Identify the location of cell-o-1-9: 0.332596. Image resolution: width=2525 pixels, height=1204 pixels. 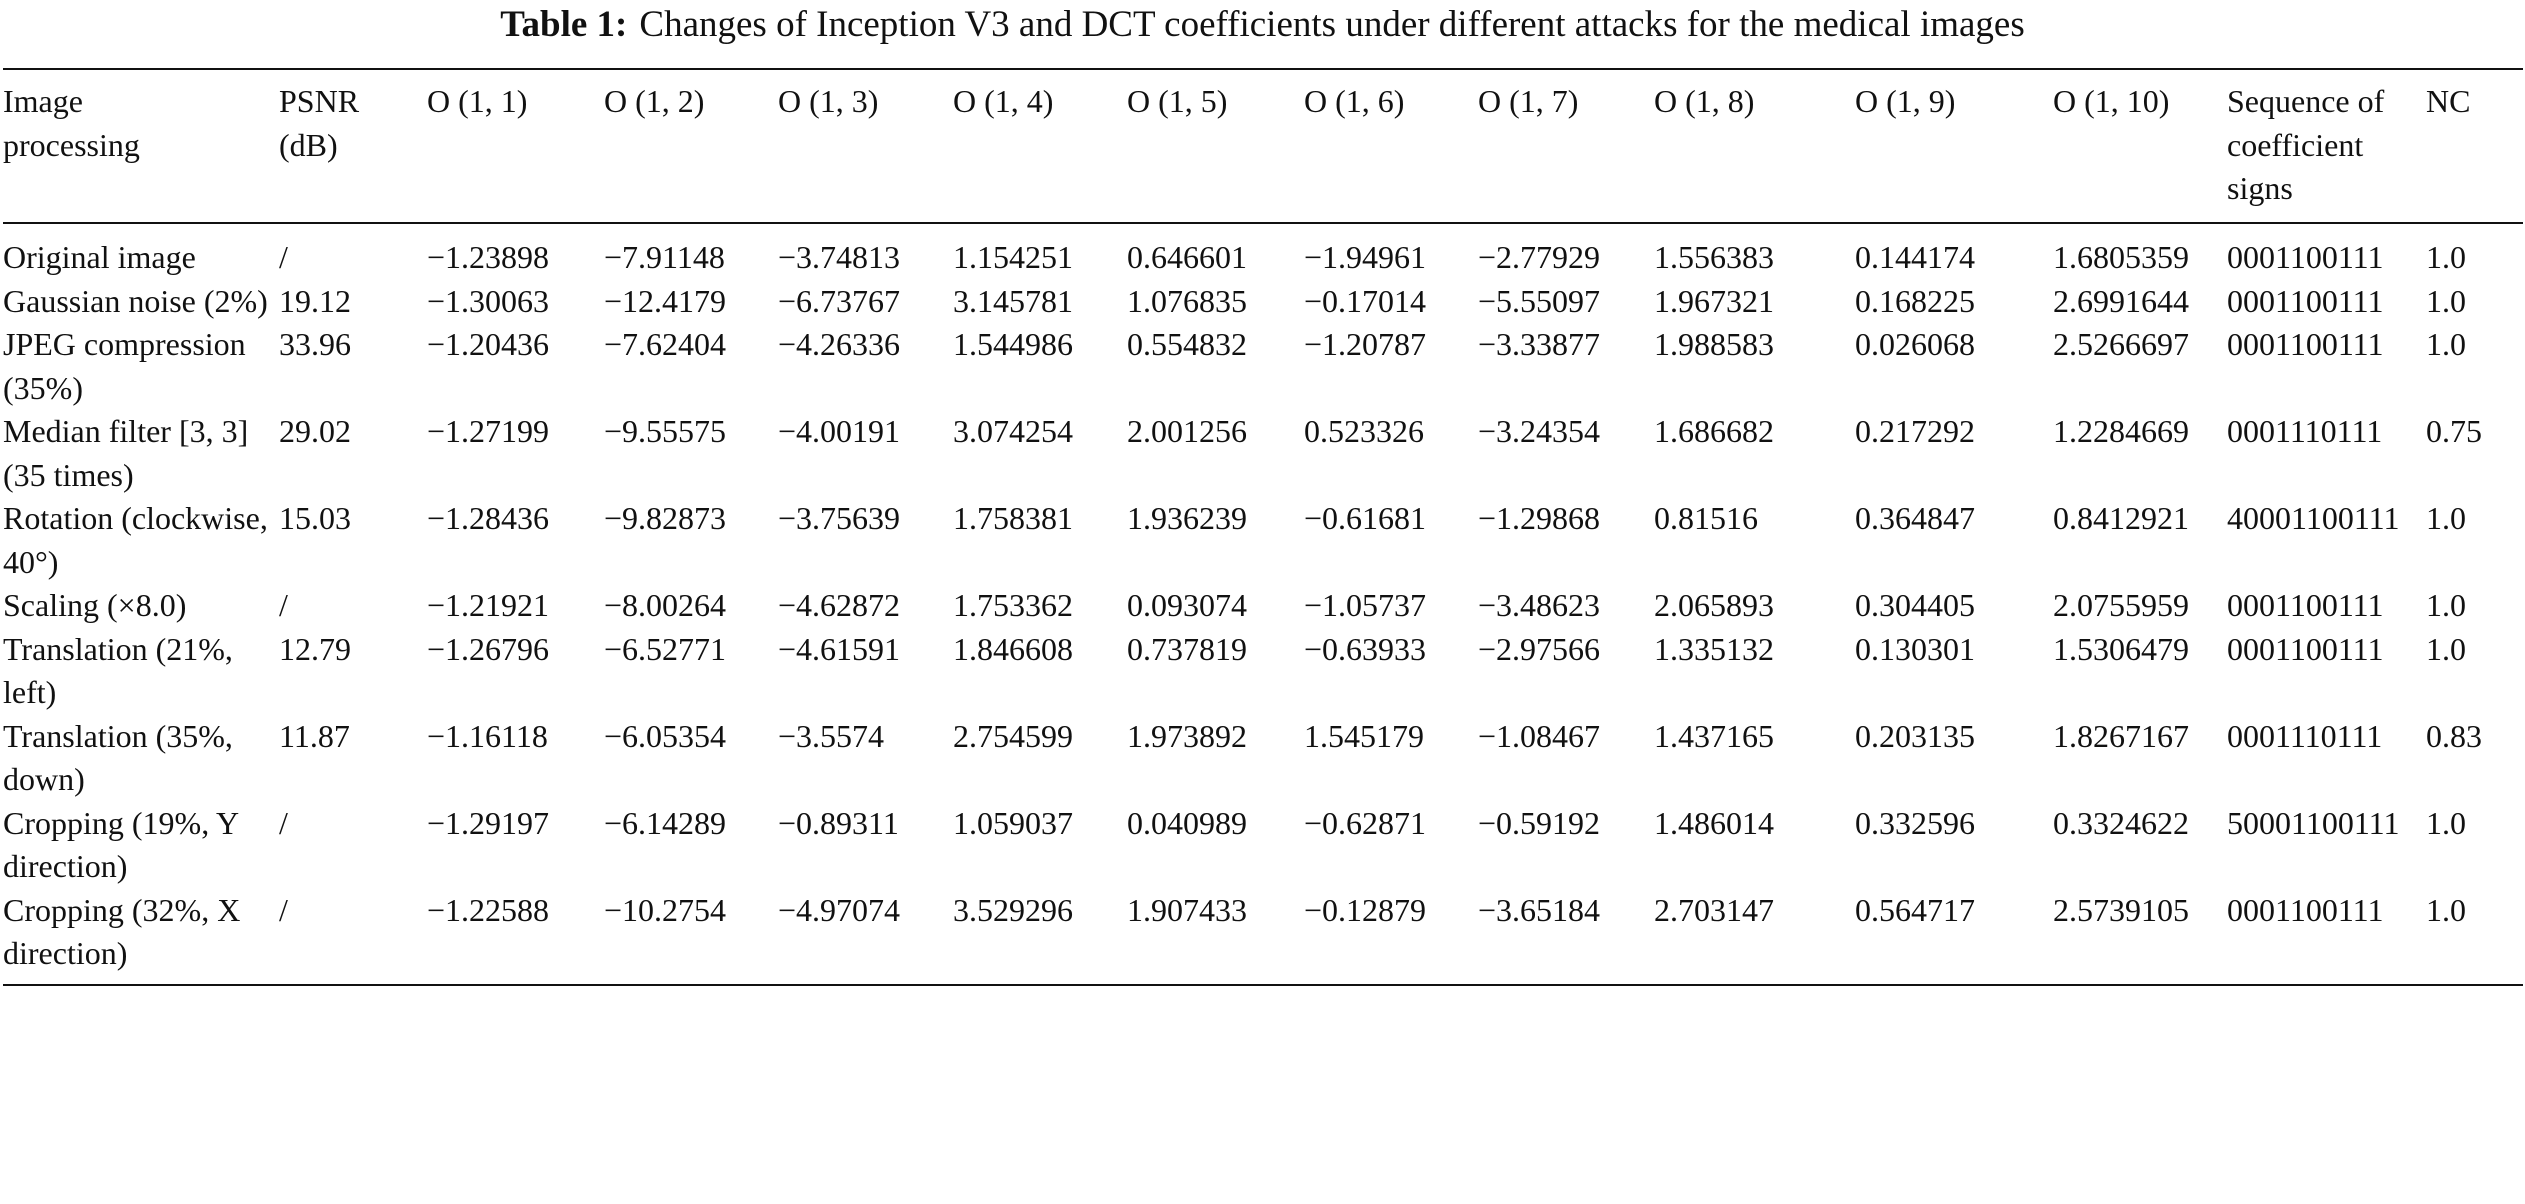
(1915, 822).